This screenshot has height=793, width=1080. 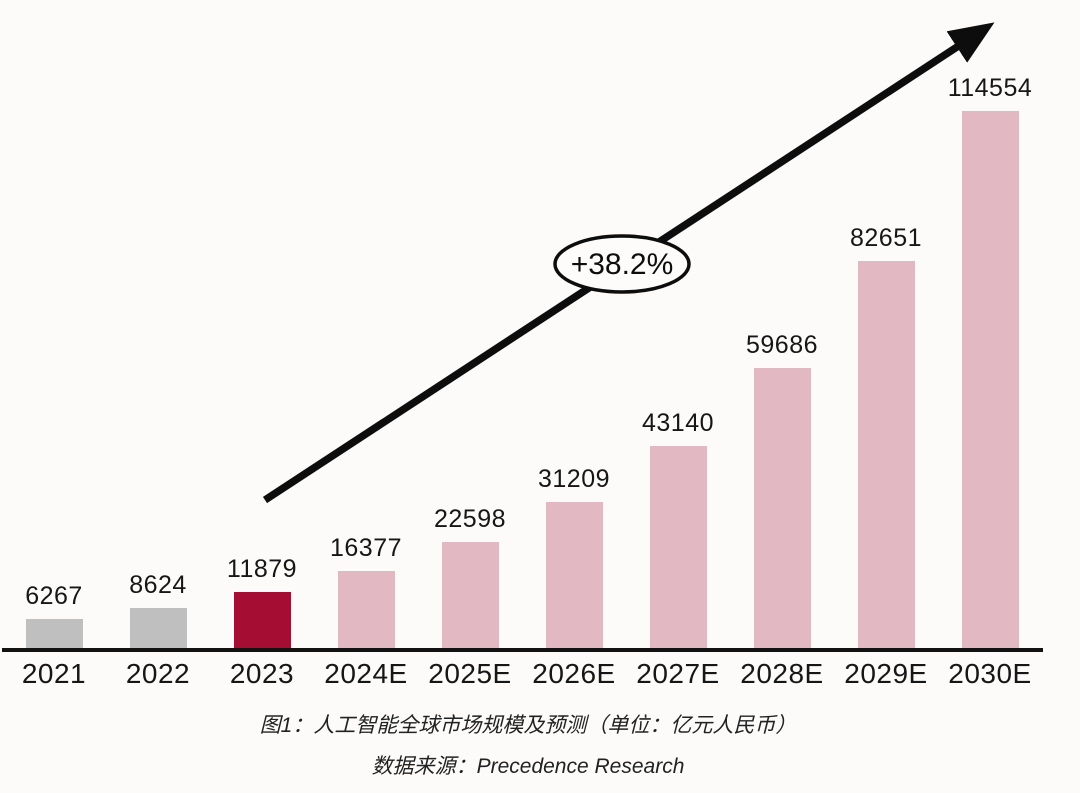 I want to click on bar-value-label-2022: 8624, so click(x=158, y=585).